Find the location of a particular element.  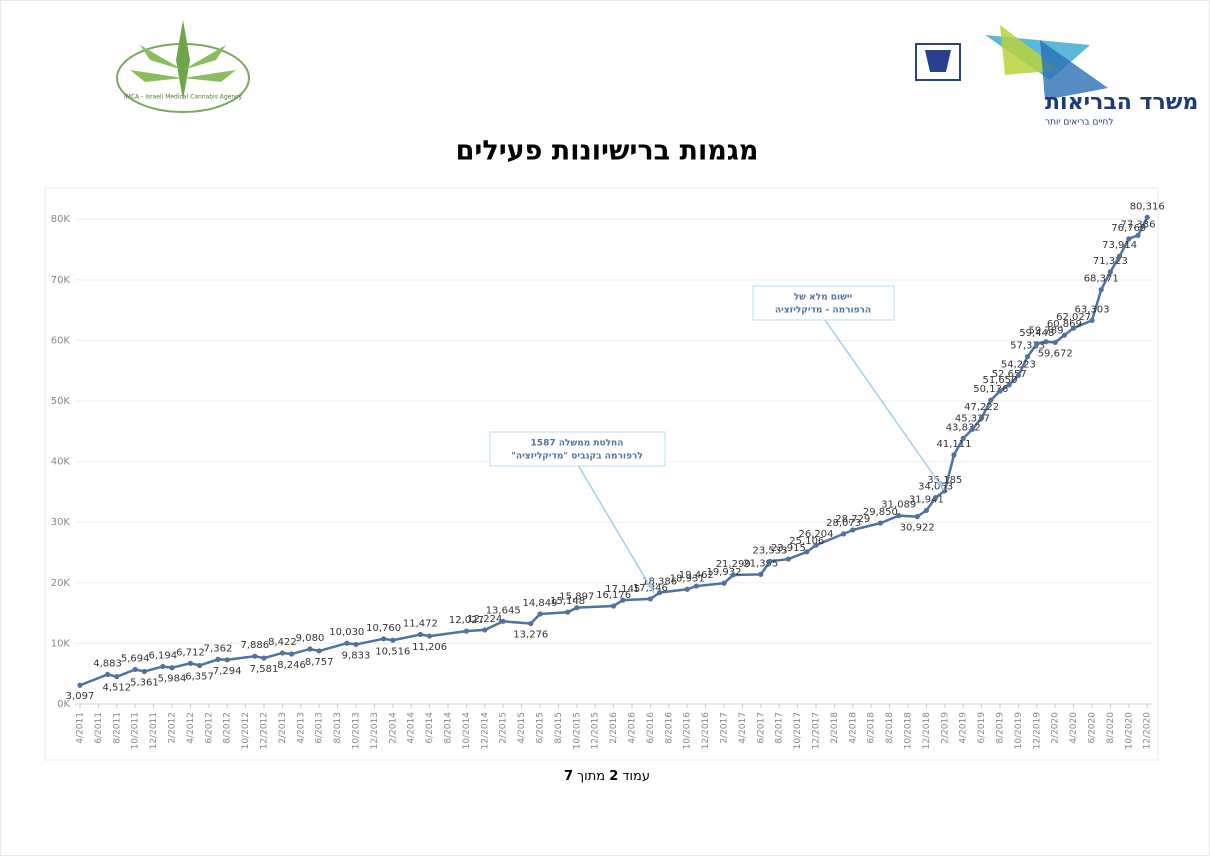

data-label: 7,294 is located at coordinates (227, 671).